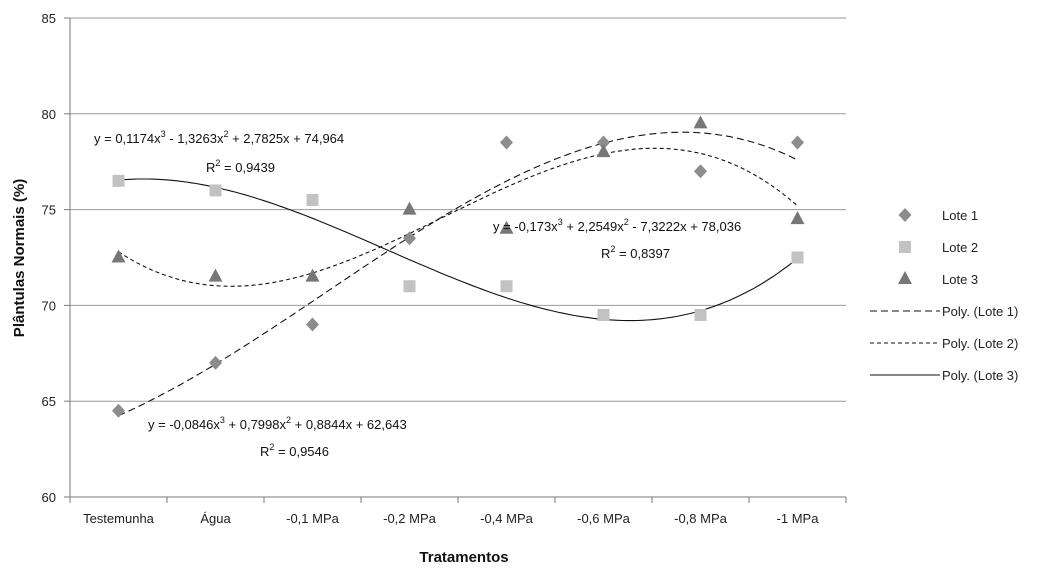  I want to click on equation-text: + 0,8844x + 62,643, so click(349, 424).